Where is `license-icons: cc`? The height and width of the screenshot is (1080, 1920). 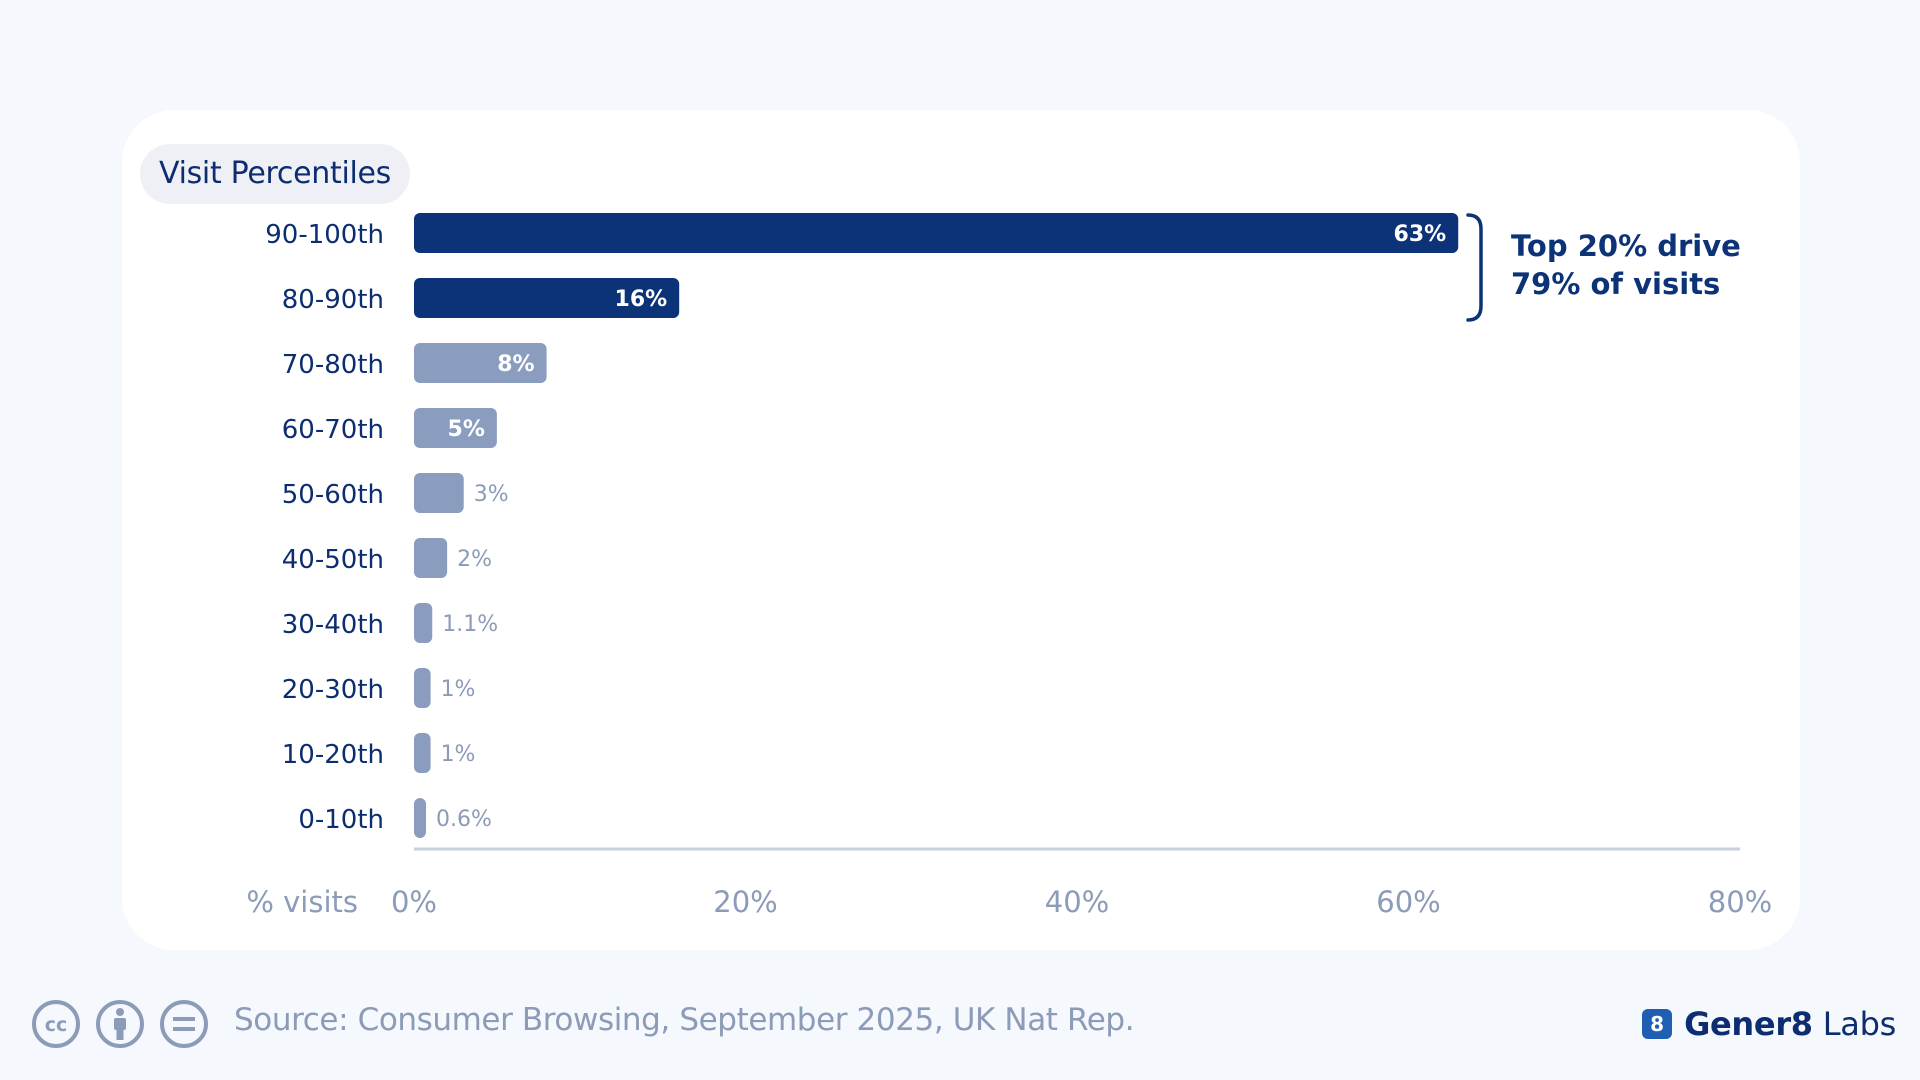
license-icons: cc is located at coordinates (125, 1024).